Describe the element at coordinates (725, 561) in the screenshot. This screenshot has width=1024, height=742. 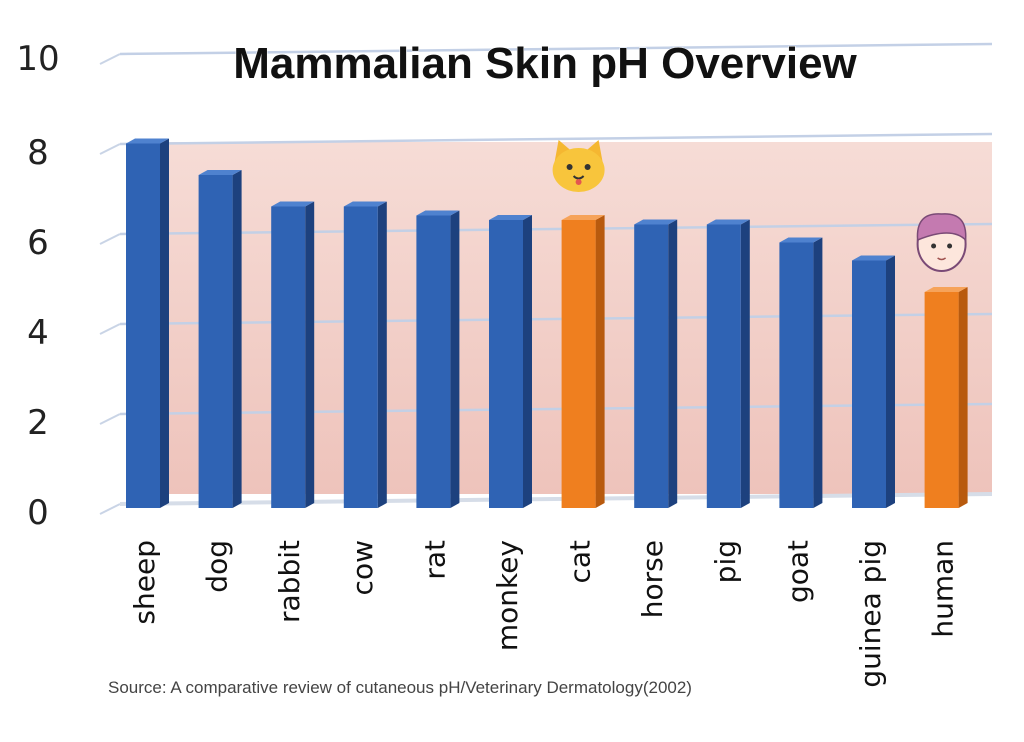
I see `x-tick-label: pig` at that location.